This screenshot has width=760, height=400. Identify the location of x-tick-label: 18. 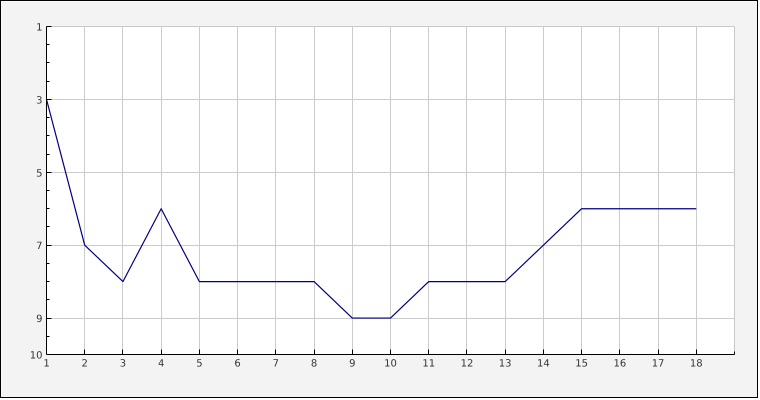
(696, 364).